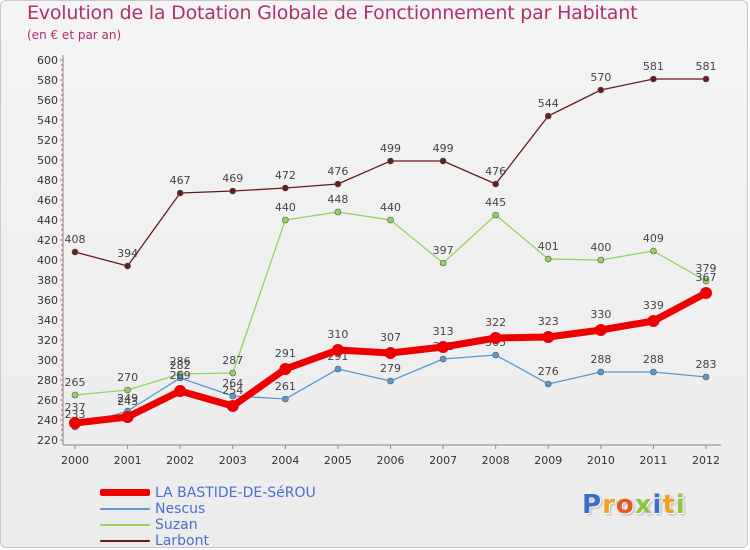 The image size is (750, 550). Describe the element at coordinates (176, 525) in the screenshot. I see `legend-label: Suzan` at that location.